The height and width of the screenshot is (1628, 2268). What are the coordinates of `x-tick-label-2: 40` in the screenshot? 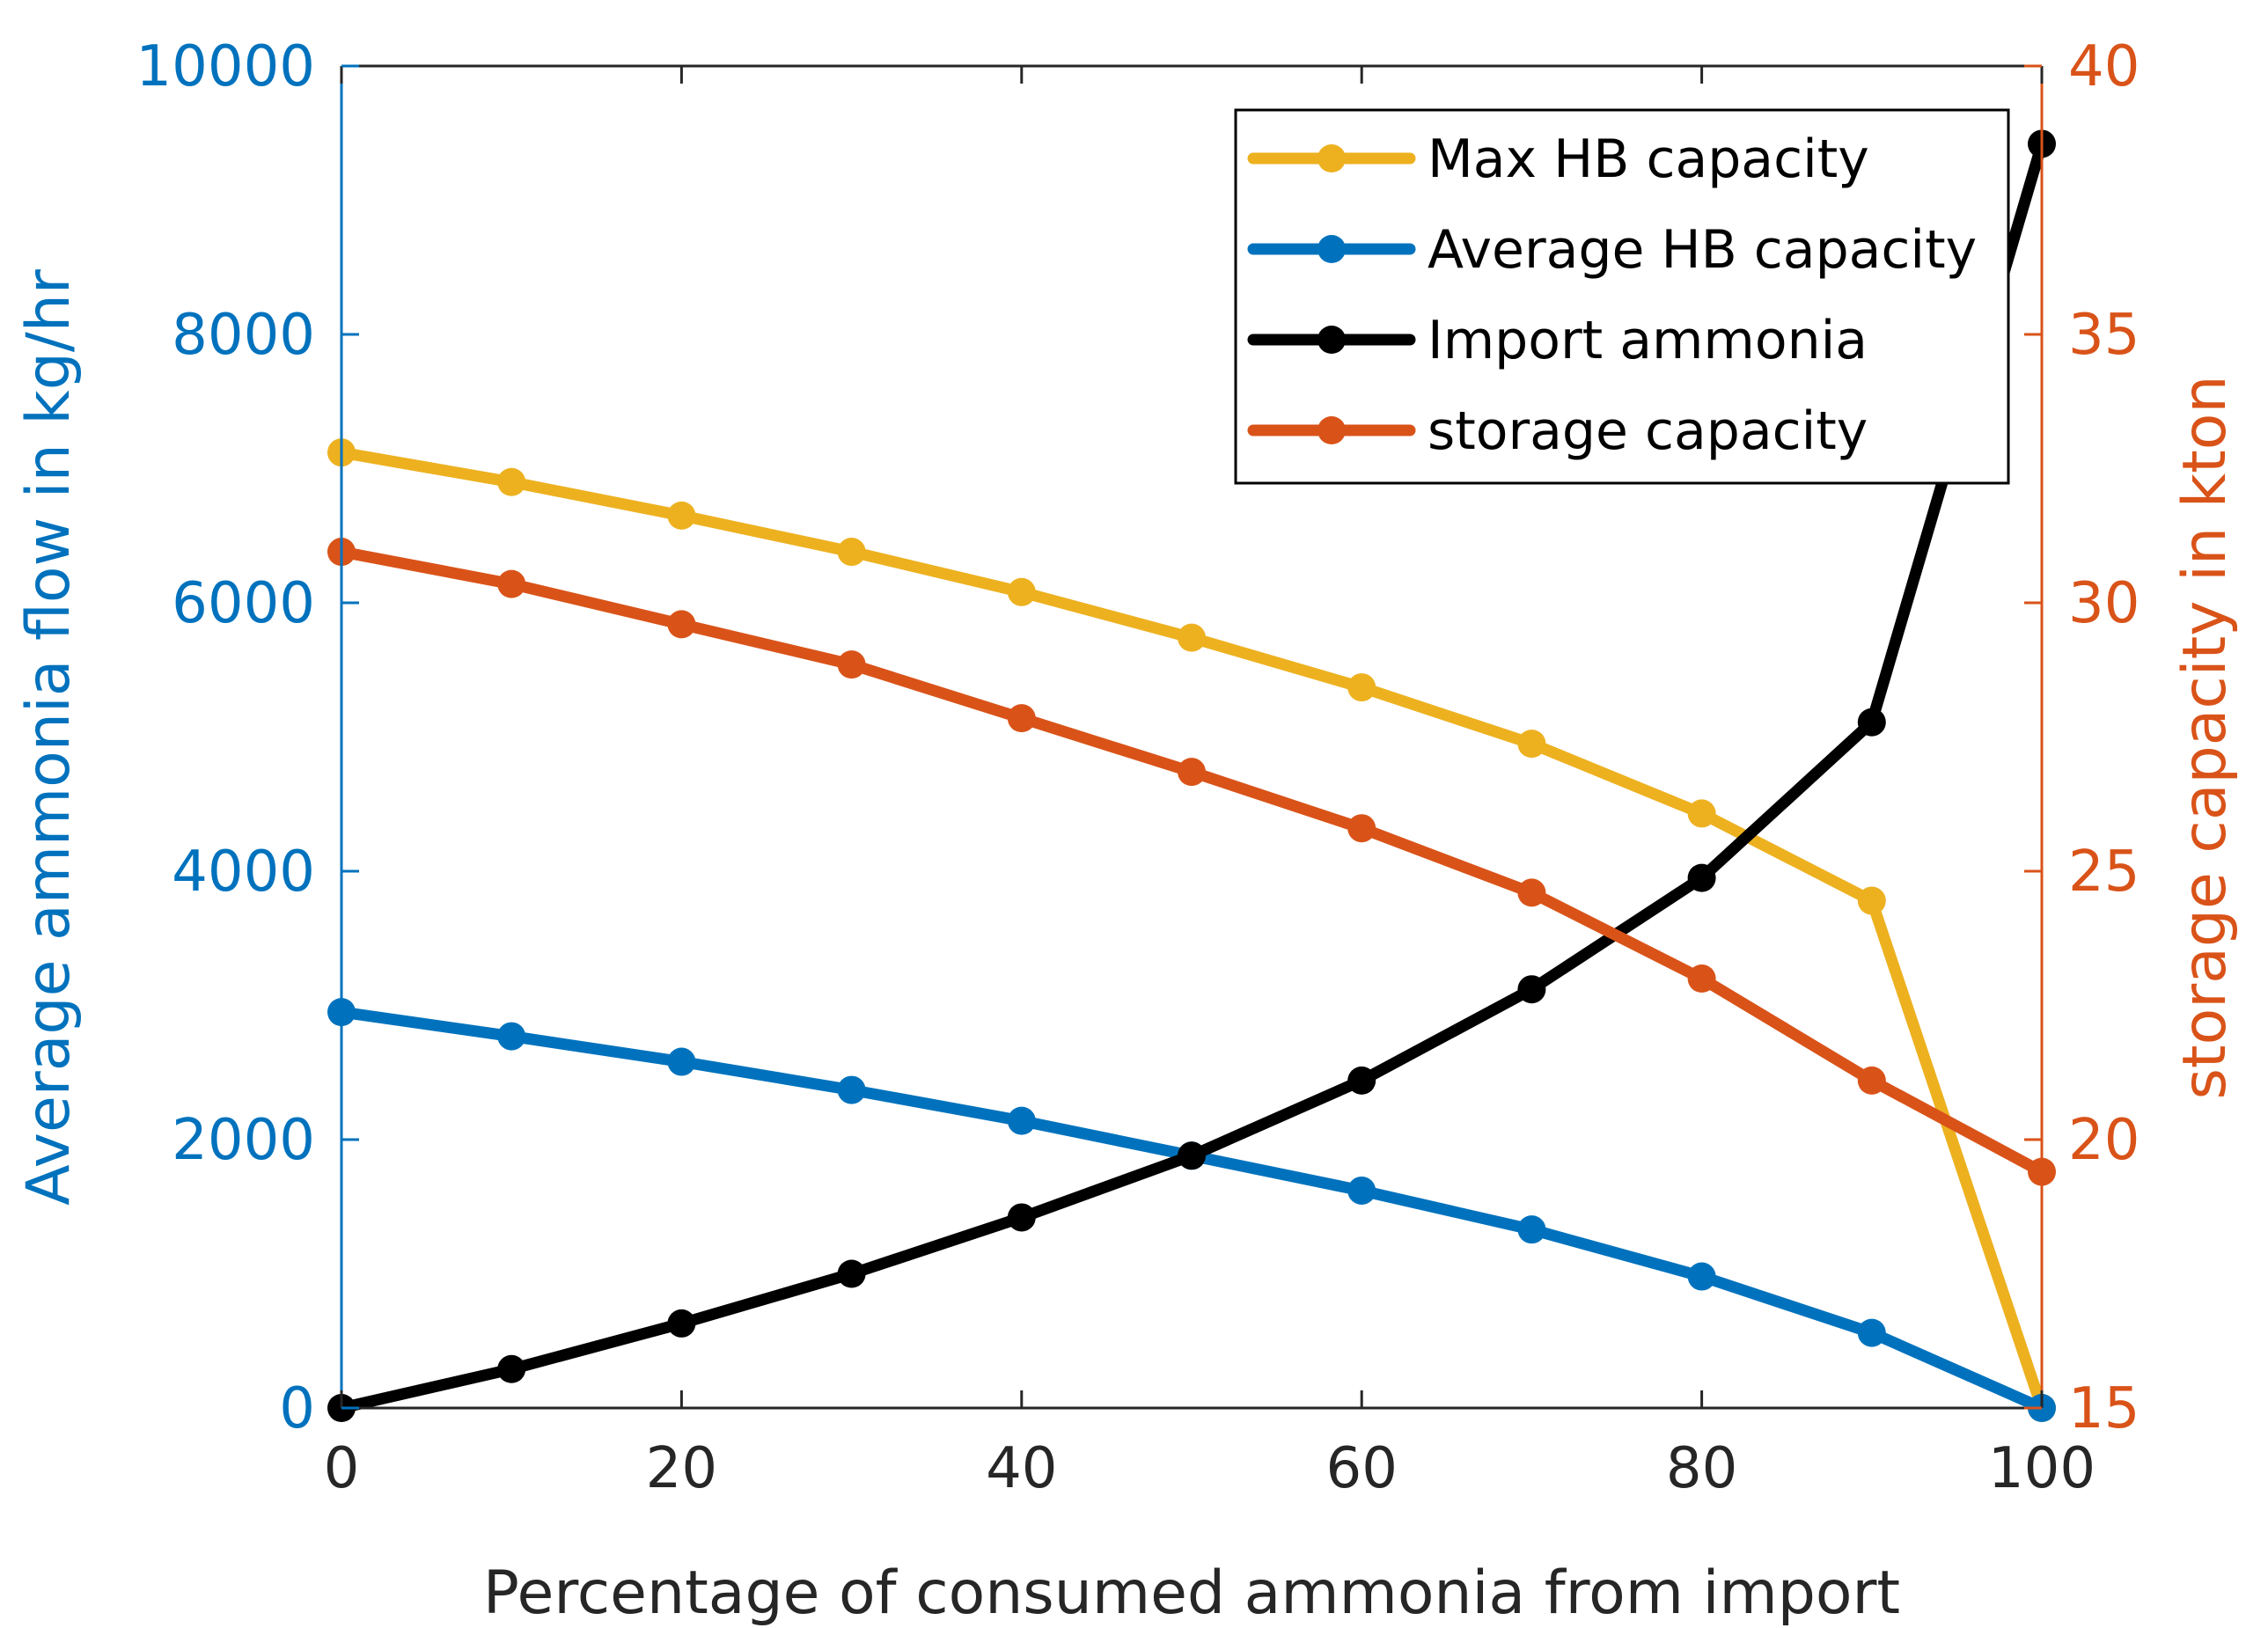 It's located at (1021, 1469).